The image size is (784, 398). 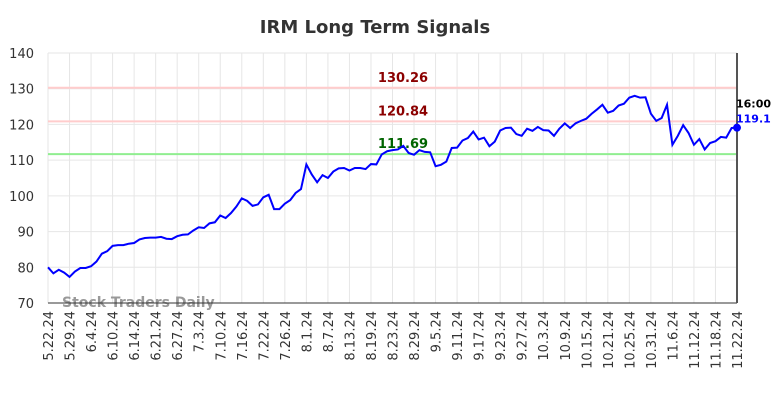 I want to click on y-tick-label: 140, so click(x=21, y=54).